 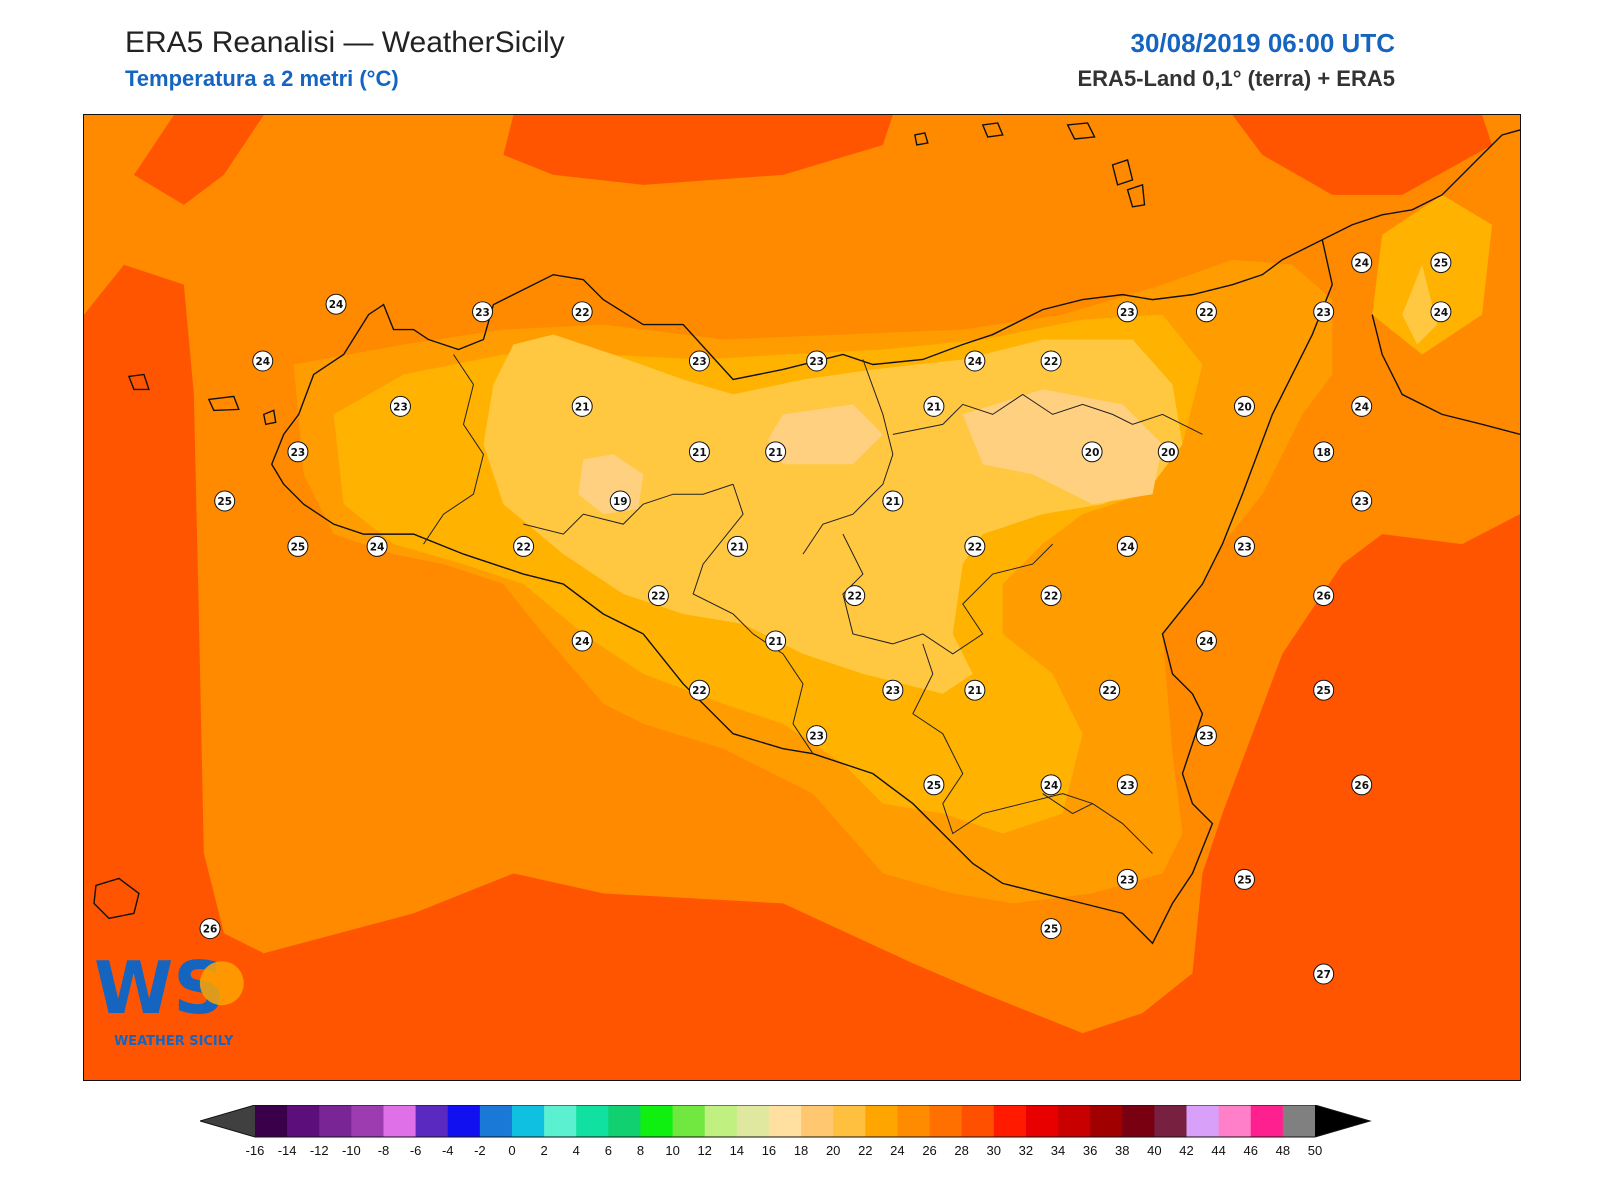 What do you see at coordinates (1315, 1150) in the screenshot?
I see `colorbar-tick-label: 50` at bounding box center [1315, 1150].